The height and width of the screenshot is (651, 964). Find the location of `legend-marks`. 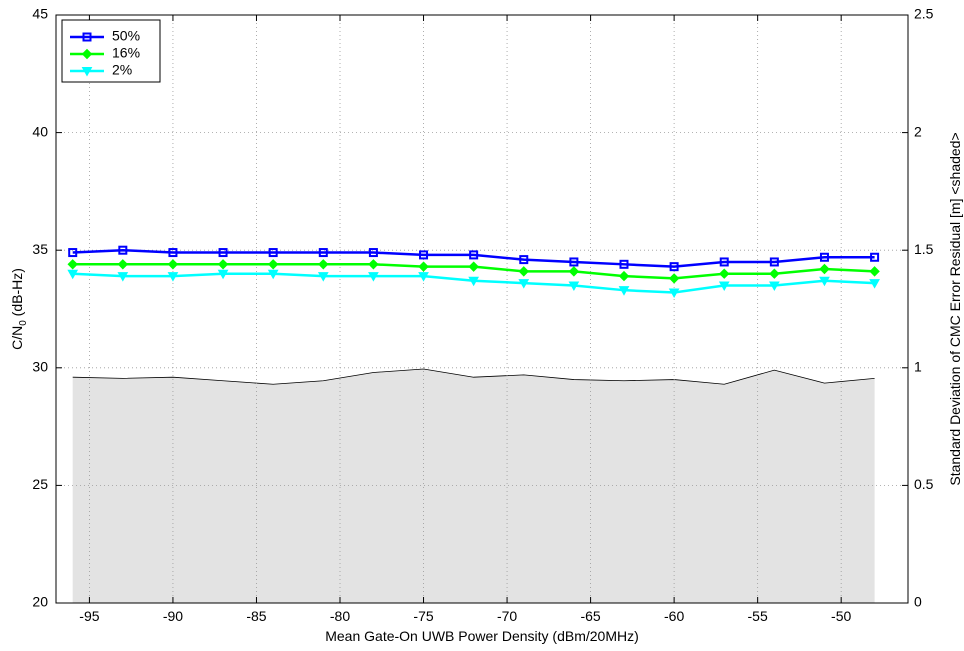

legend-marks is located at coordinates (87, 54).